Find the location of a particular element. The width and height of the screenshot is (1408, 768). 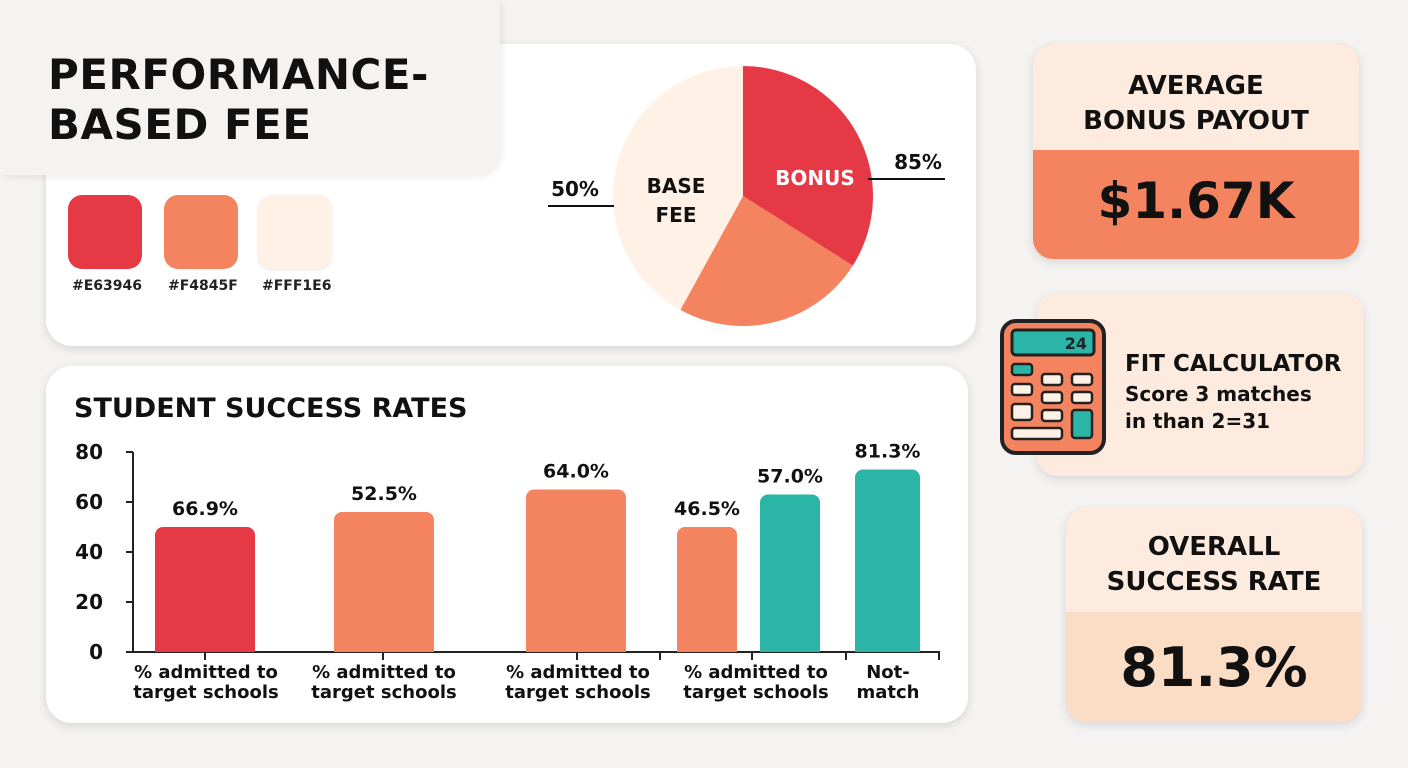

success-rate-title: OVERALL SUCCESS RATE is located at coordinates (1214, 564).